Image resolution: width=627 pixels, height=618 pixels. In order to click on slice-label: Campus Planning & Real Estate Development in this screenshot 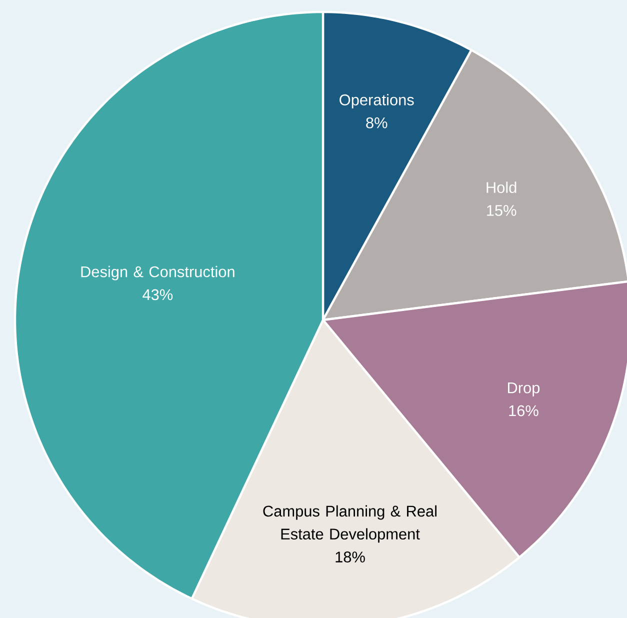, I will do `click(349, 524)`.